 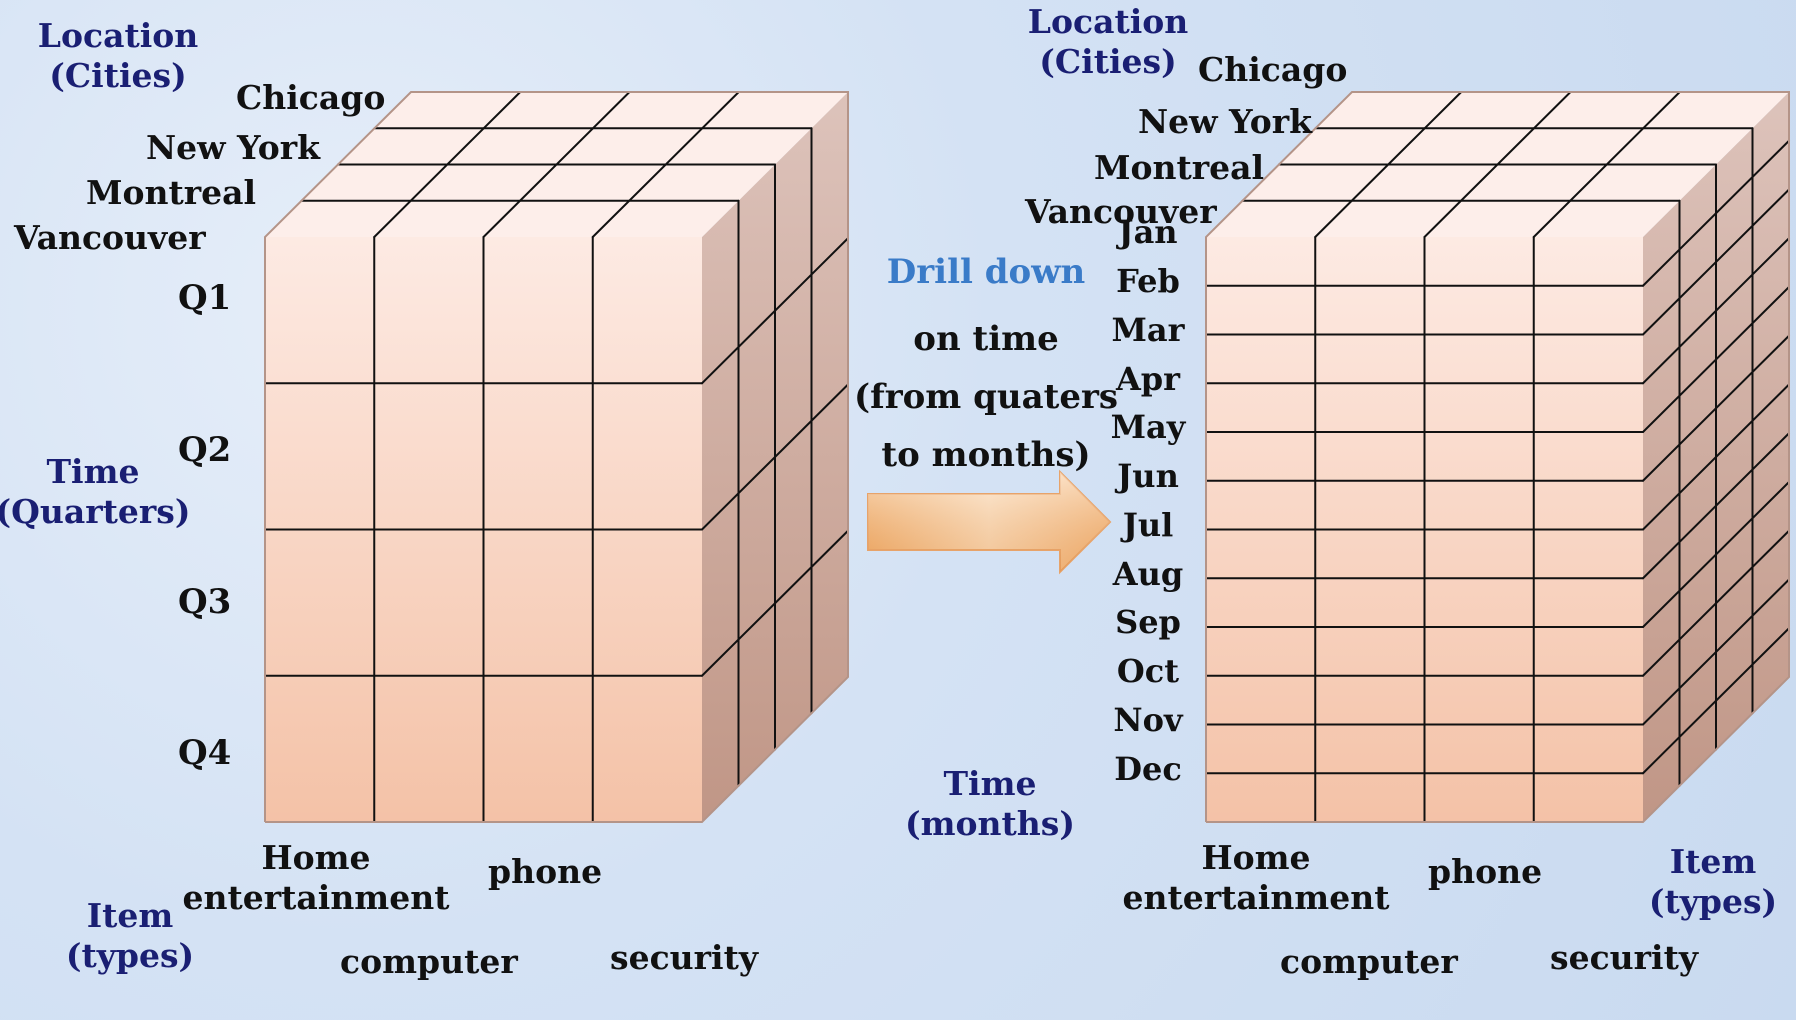 What do you see at coordinates (171, 192) in the screenshot?
I see `left-city-label: Montreal` at bounding box center [171, 192].